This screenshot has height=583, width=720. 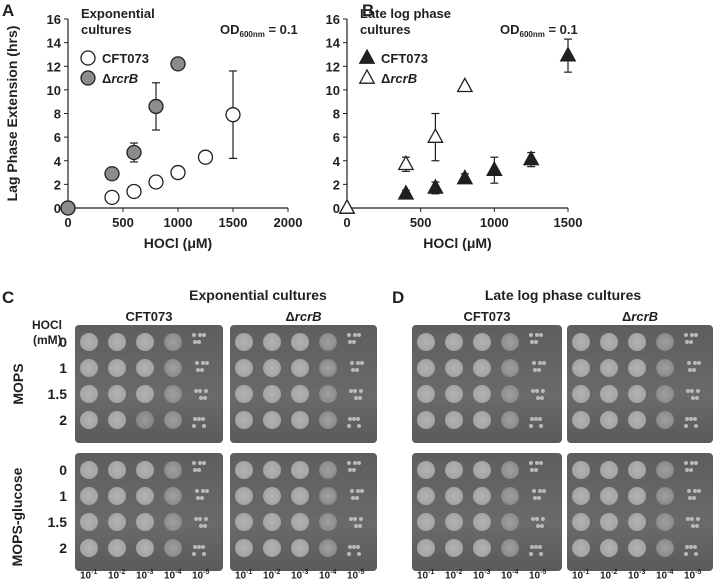 I want to click on chart-b-y-tick-label: 8, so click(x=336, y=114).